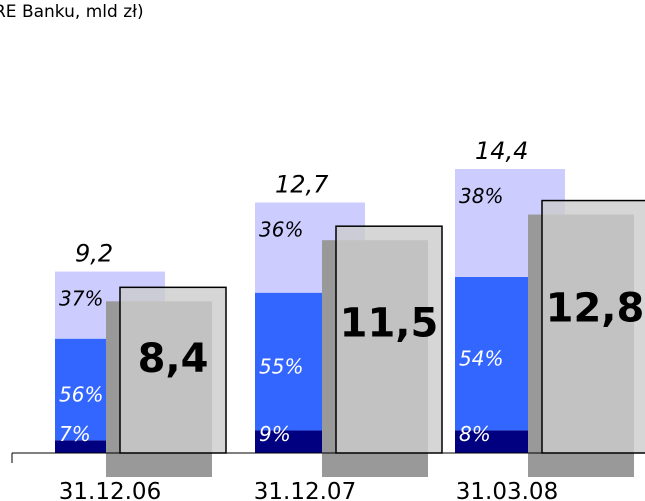 This screenshot has height=501, width=645. Describe the element at coordinates (81, 394) in the screenshot. I see `segment-label-2-1: 56%` at that location.